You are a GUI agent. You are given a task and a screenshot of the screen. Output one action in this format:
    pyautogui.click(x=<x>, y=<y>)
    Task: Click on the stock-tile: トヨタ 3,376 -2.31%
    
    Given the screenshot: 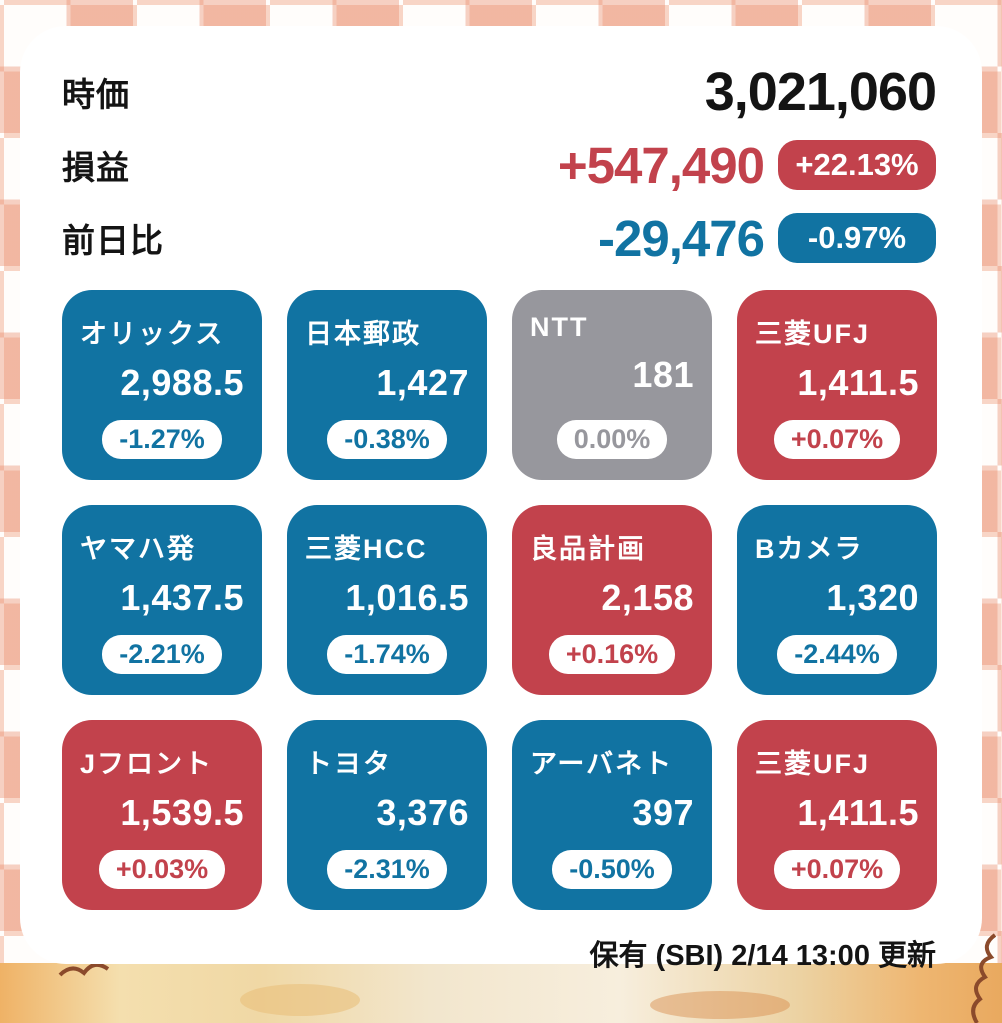 What is the action you would take?
    pyautogui.click(x=387, y=815)
    